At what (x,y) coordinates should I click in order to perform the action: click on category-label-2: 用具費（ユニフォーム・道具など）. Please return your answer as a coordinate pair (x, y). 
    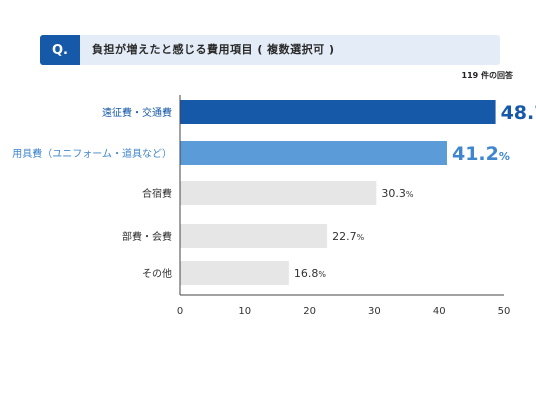
    Looking at the image, I should click on (92, 153).